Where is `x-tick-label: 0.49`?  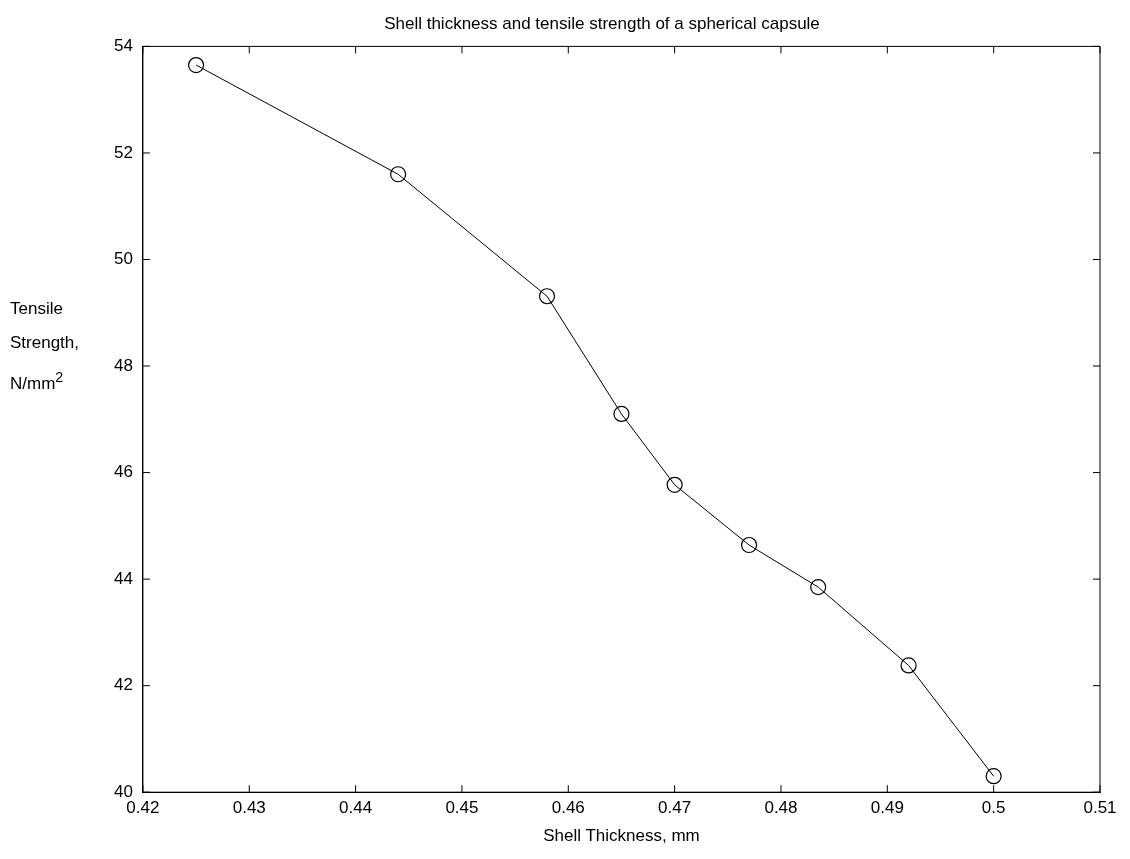
x-tick-label: 0.49 is located at coordinates (887, 808).